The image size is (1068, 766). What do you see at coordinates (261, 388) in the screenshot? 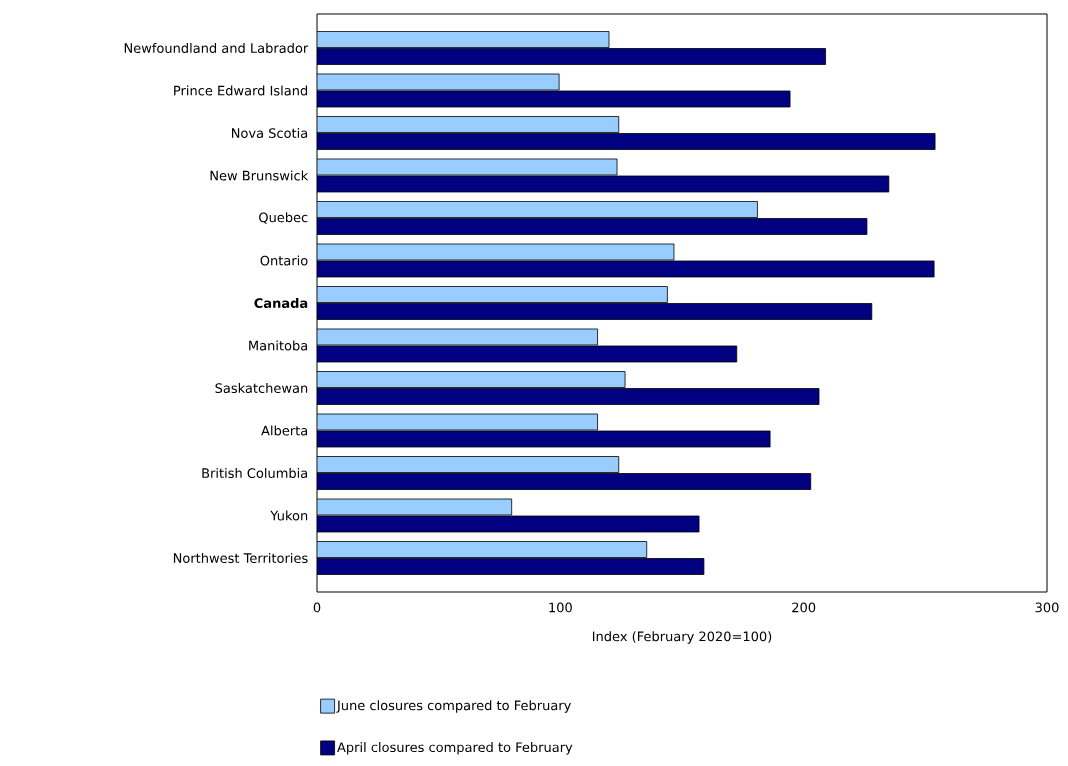
I see `y-tick-label: Saskatchewan` at bounding box center [261, 388].